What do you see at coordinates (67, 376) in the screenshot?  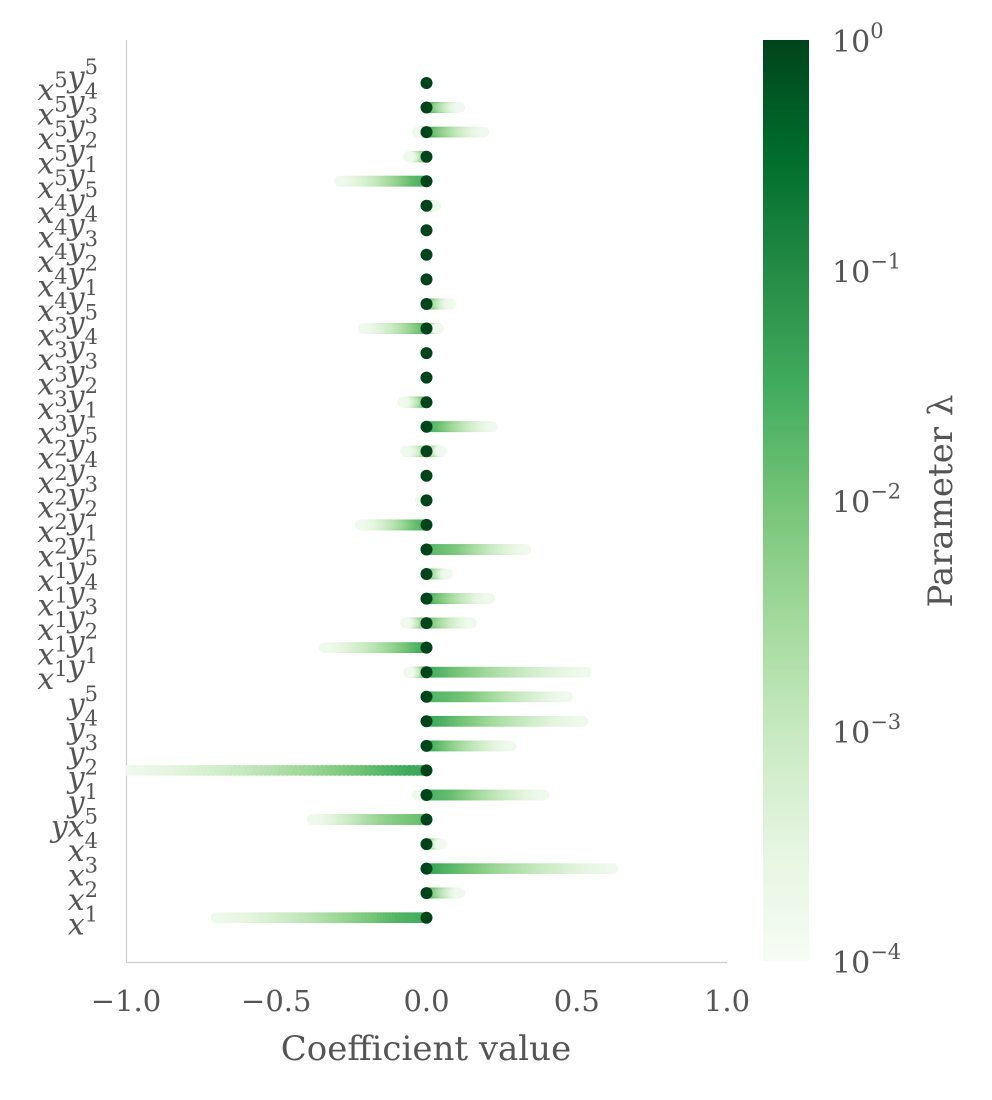 I see `y-tick-label: x3y3` at bounding box center [67, 376].